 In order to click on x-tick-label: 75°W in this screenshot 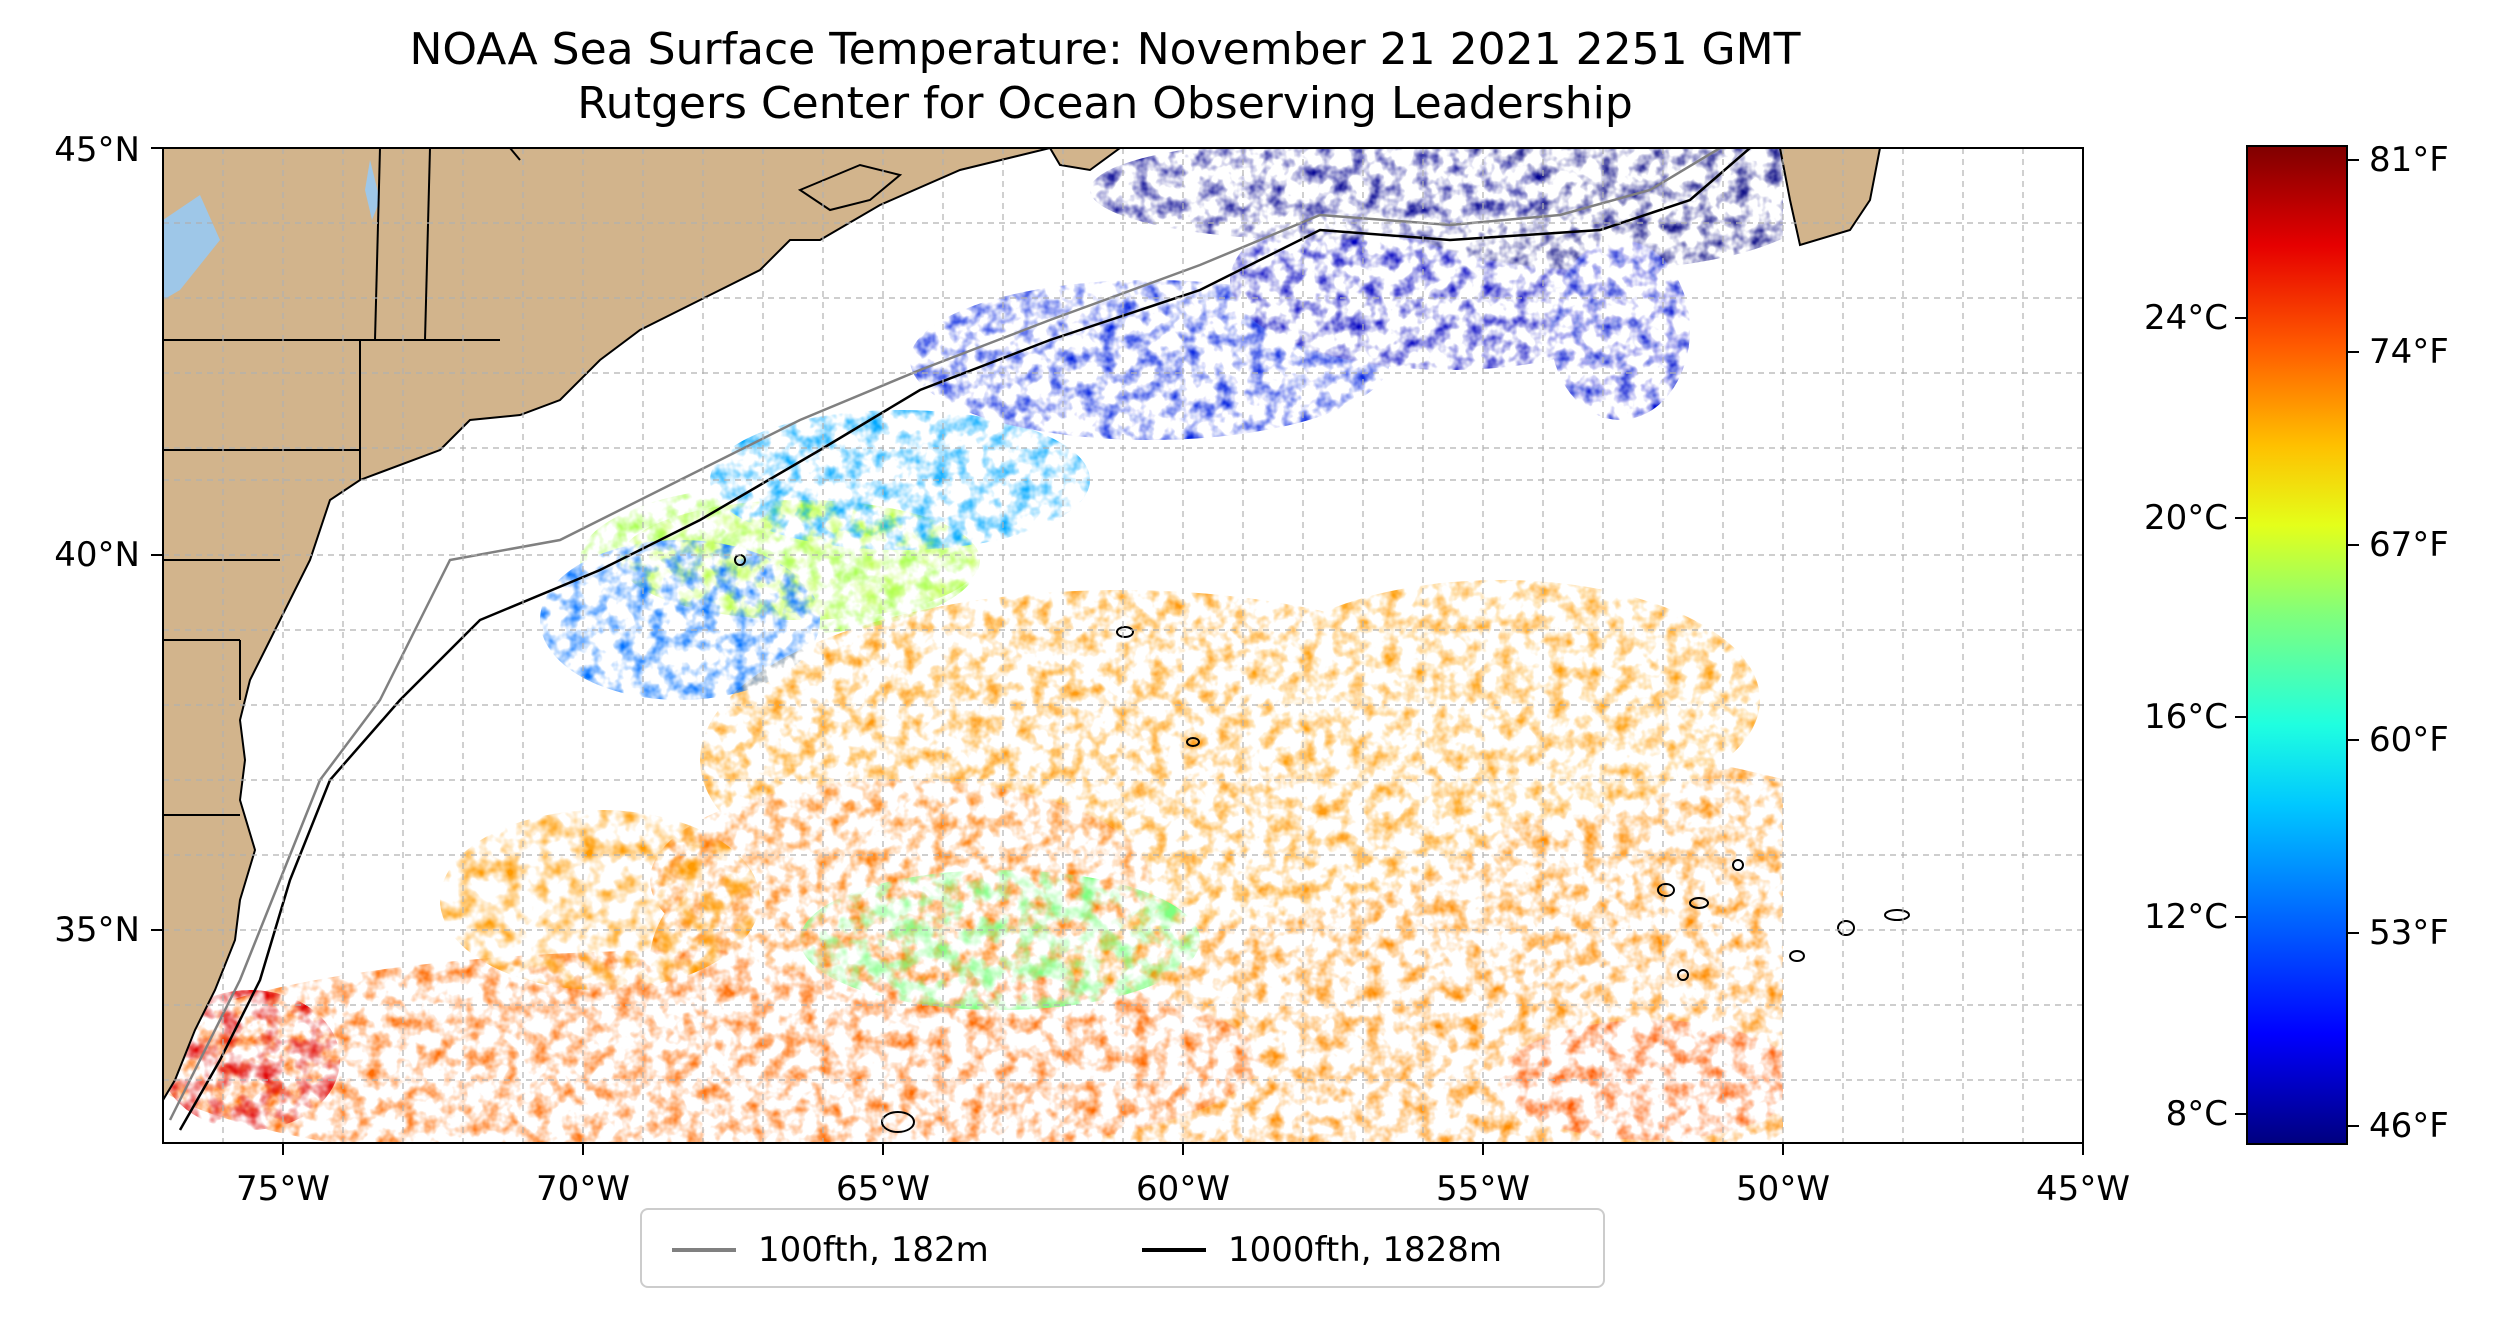, I will do `click(283, 1189)`.